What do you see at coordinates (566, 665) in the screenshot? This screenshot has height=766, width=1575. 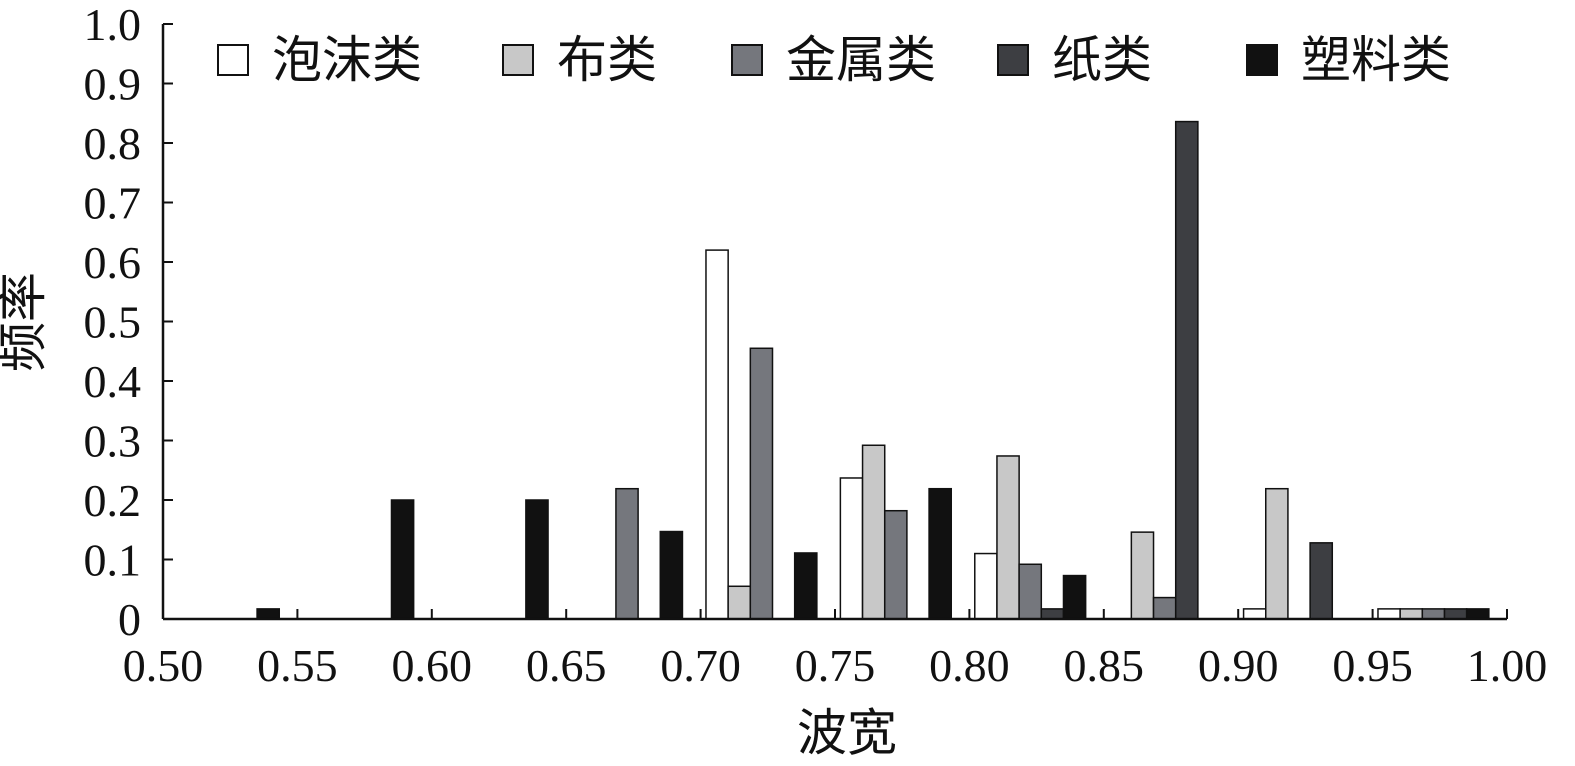 I see `x-tick-label: 0.65` at bounding box center [566, 665].